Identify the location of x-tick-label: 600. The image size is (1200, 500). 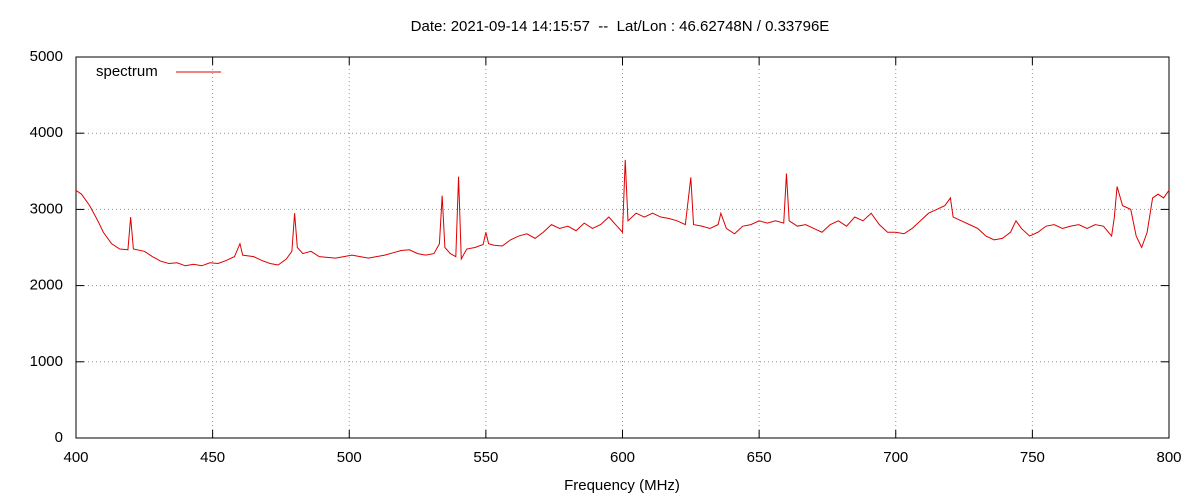
(622, 457).